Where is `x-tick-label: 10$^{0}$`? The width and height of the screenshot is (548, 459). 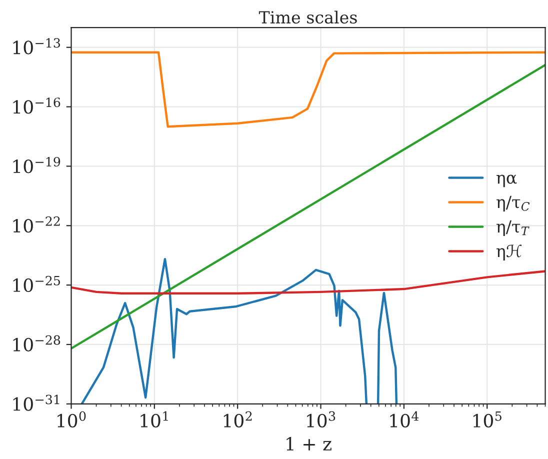
x-tick-label: 10$^{0}$ is located at coordinates (72, 419).